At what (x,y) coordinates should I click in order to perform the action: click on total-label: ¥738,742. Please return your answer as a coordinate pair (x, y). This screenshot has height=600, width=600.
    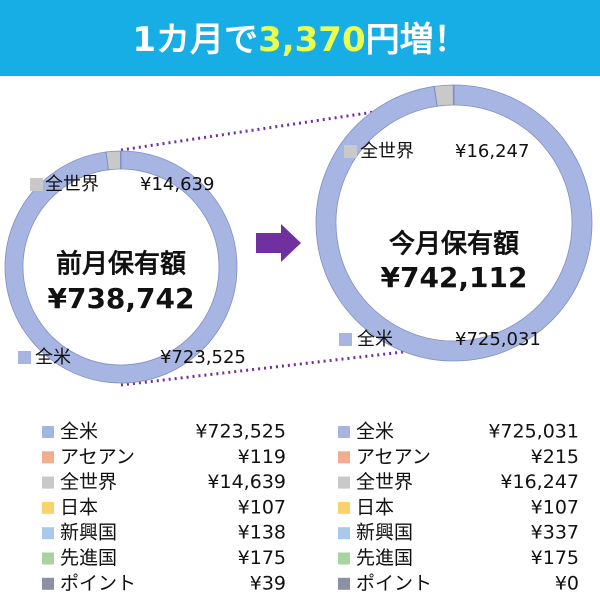
    Looking at the image, I should click on (120, 298).